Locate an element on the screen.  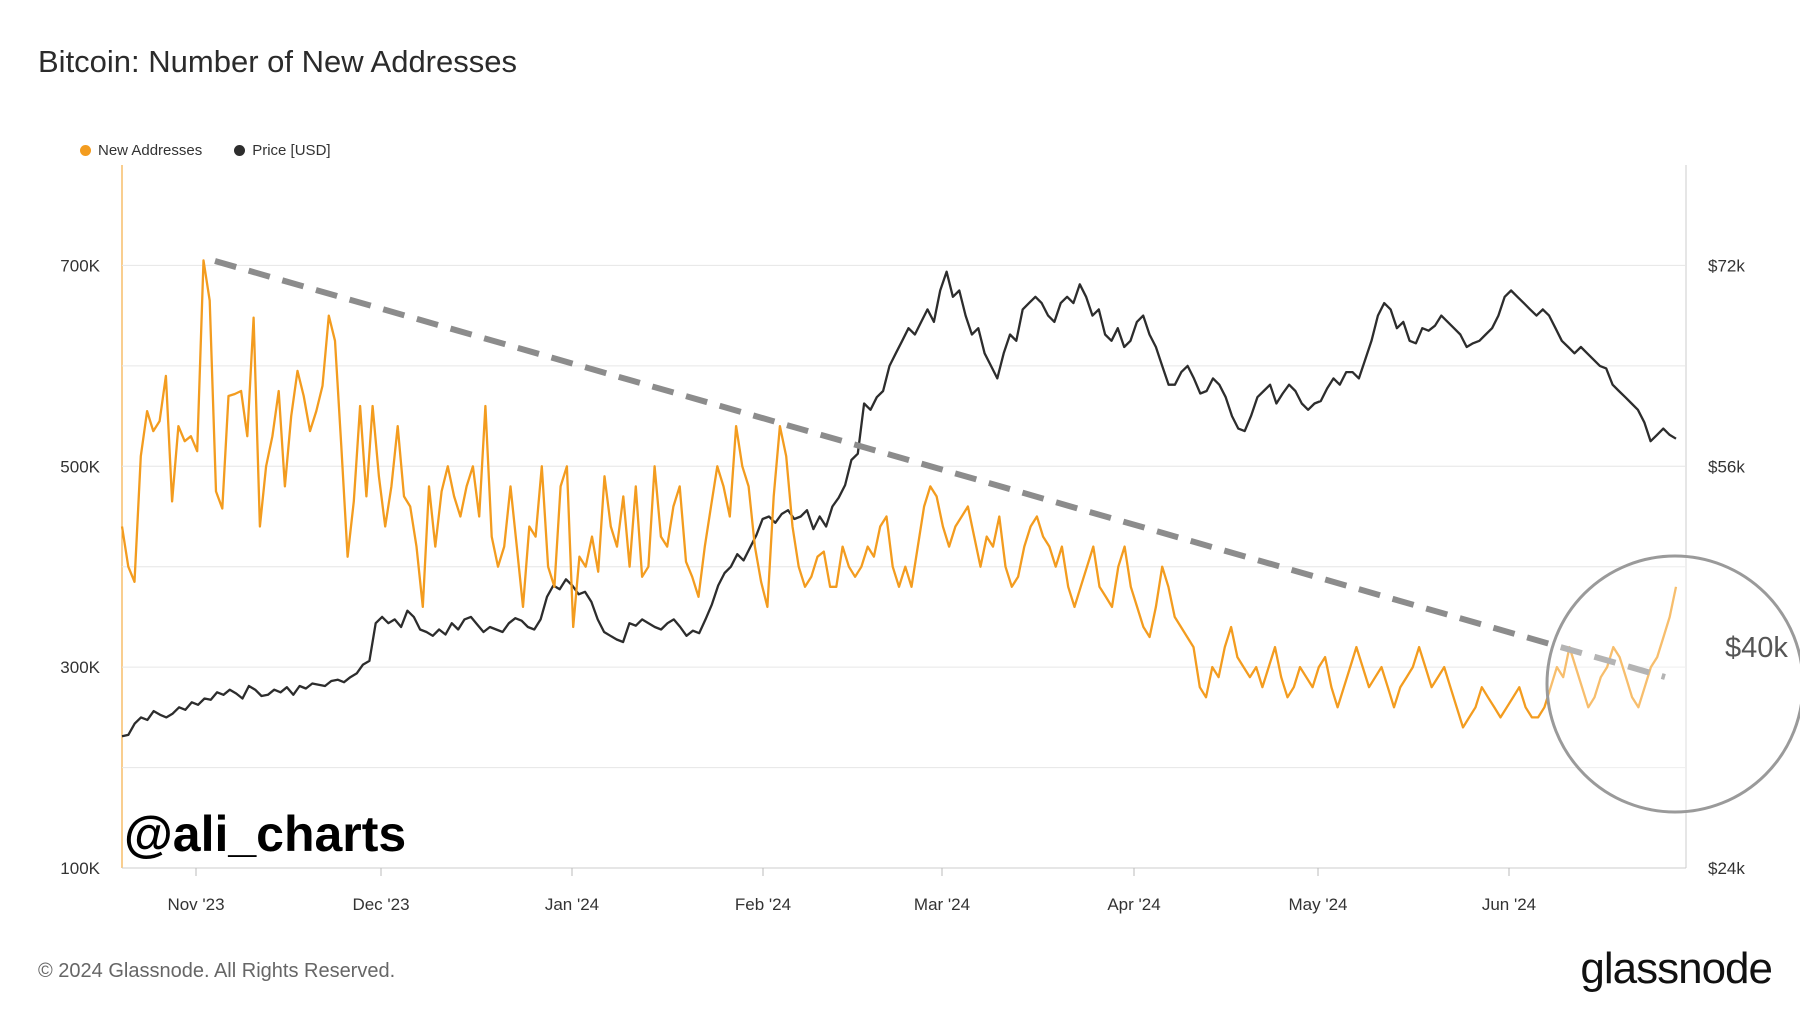
callout-price-label: $40k is located at coordinates (1756, 648).